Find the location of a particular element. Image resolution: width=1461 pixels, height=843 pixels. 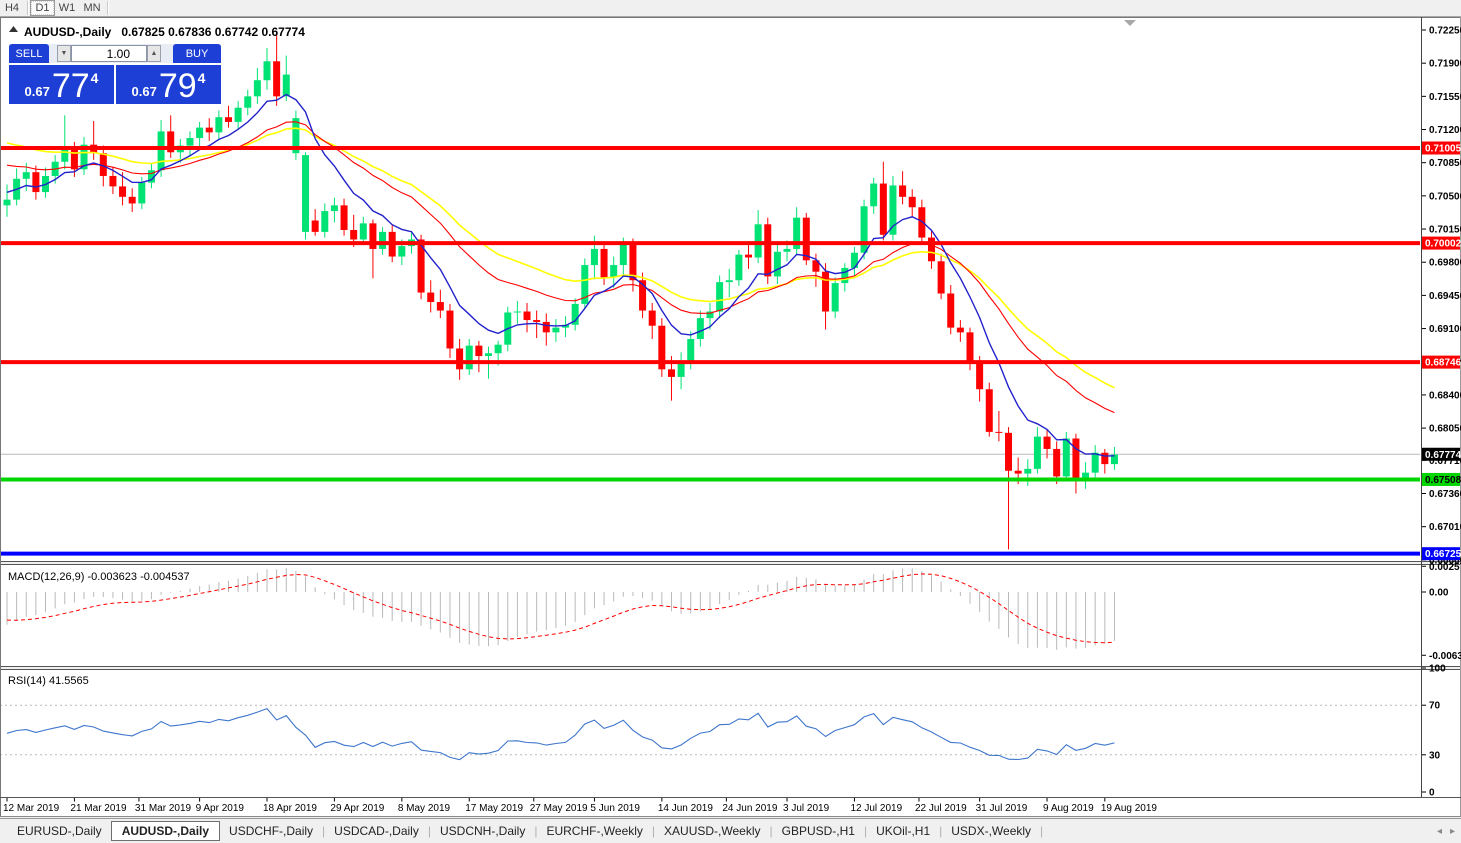

chevron-down-icon: ▼ is located at coordinates (64, 53).